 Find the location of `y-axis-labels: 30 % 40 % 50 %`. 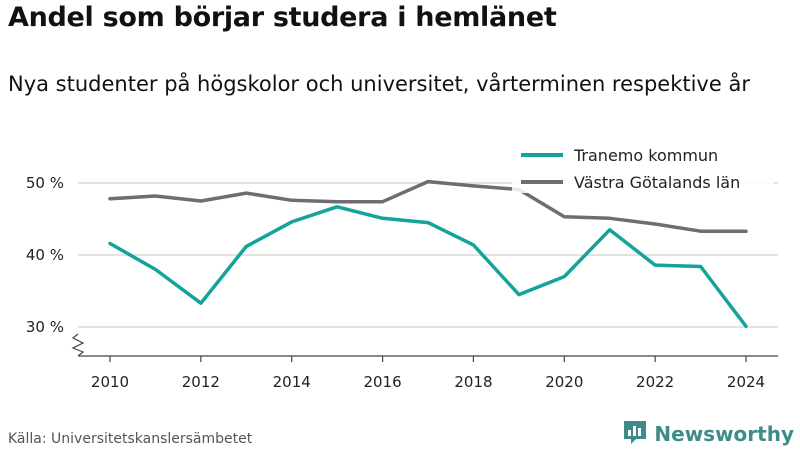

y-axis-labels: 30 % 40 % 50 % is located at coordinates (45, 255).